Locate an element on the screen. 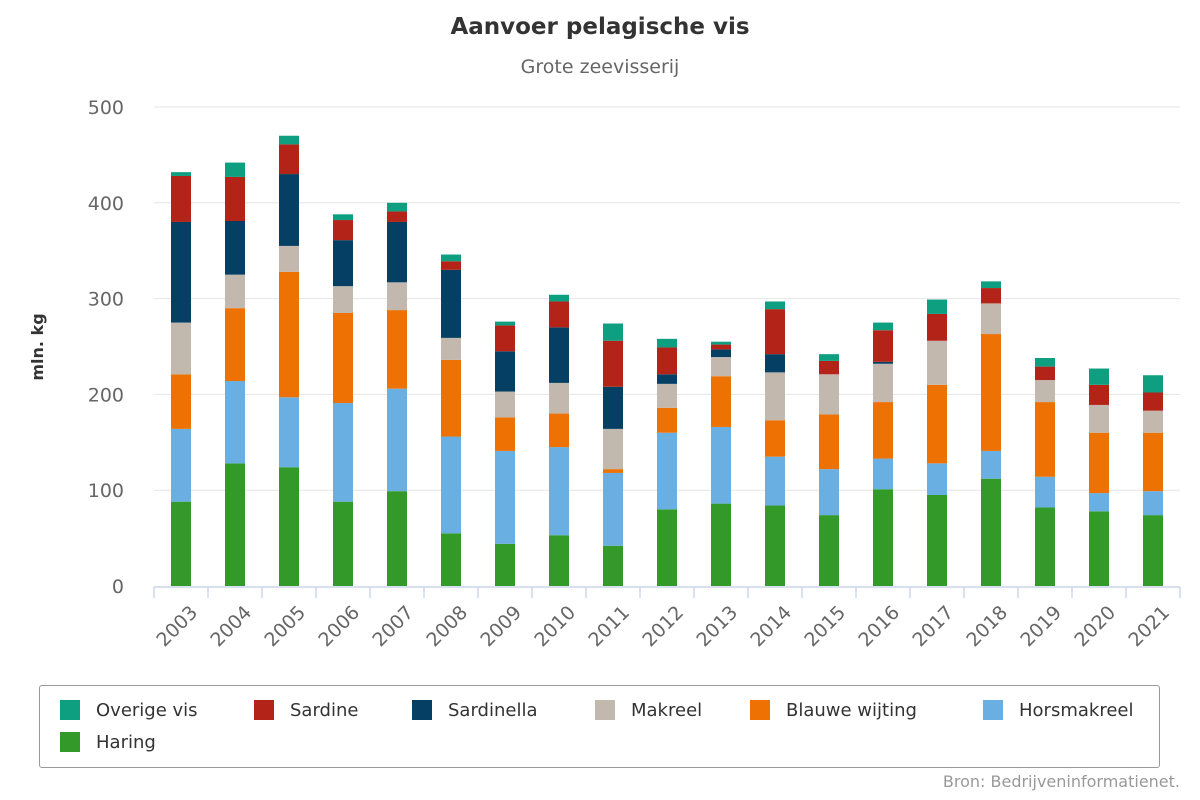  legend-item: Sardinella is located at coordinates (474, 710).